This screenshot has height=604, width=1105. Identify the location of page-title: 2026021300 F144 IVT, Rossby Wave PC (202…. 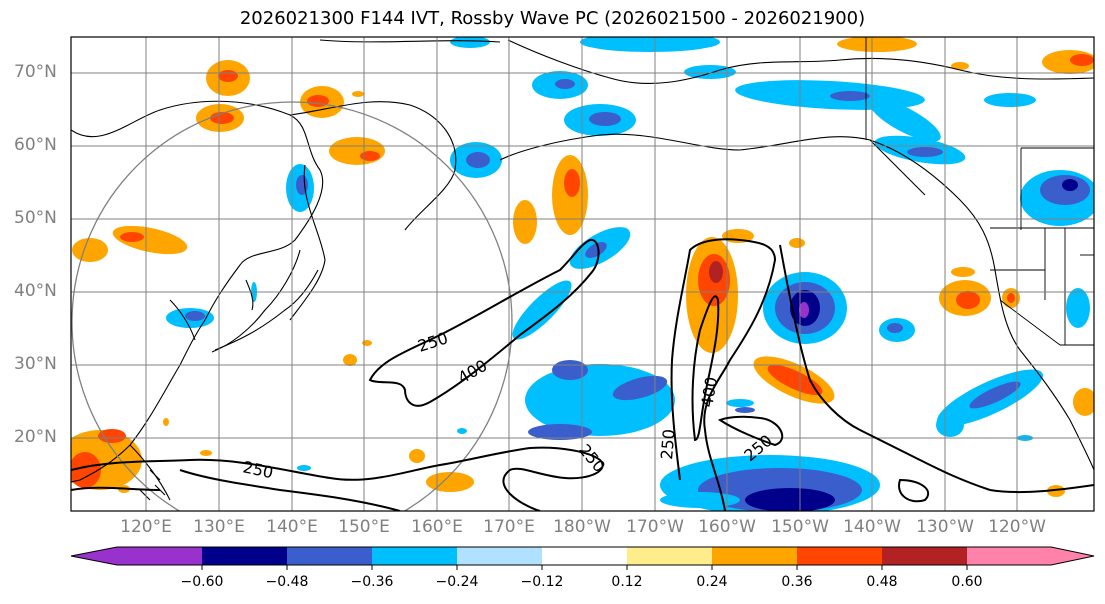
(552, 18).